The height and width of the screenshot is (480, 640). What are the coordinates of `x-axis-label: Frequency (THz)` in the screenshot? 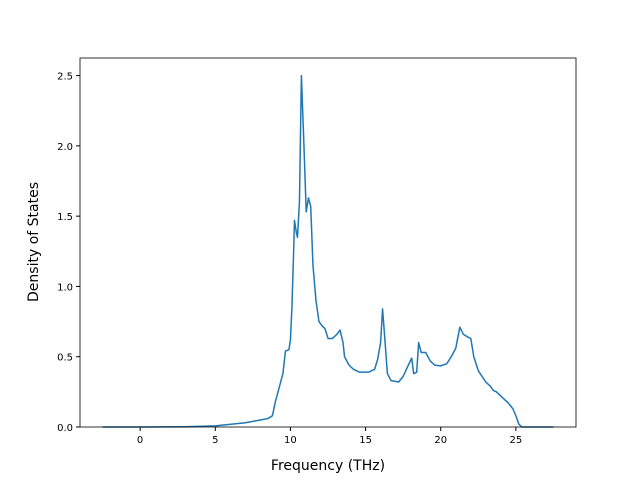 It's located at (328, 466).